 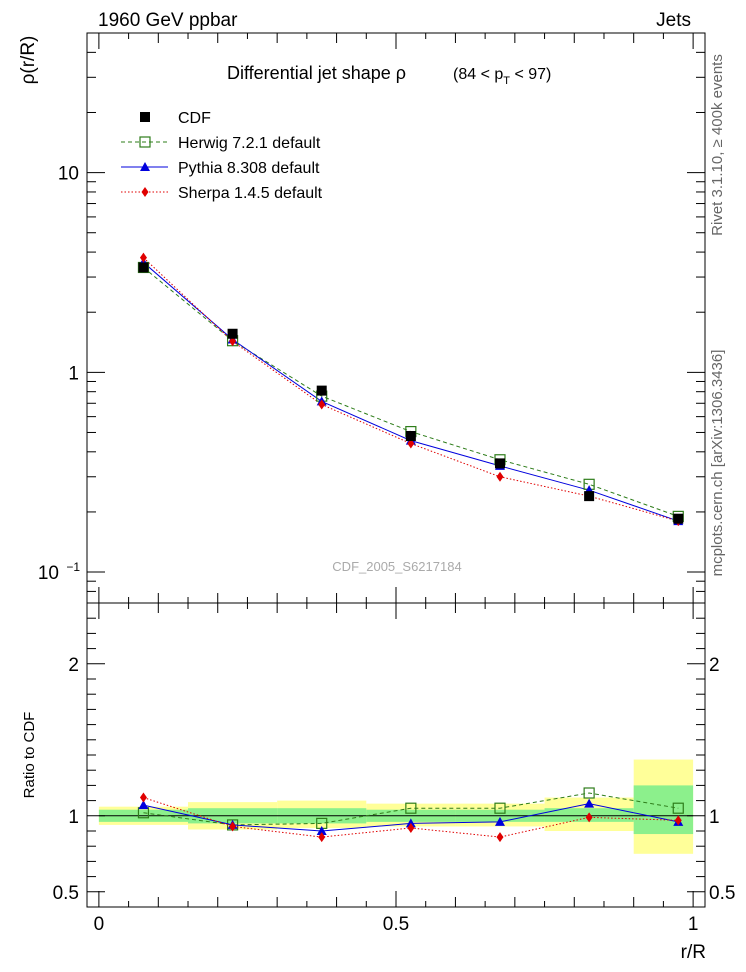 I want to click on svg-text: (84 < pT < 97), so click(x=502, y=76).